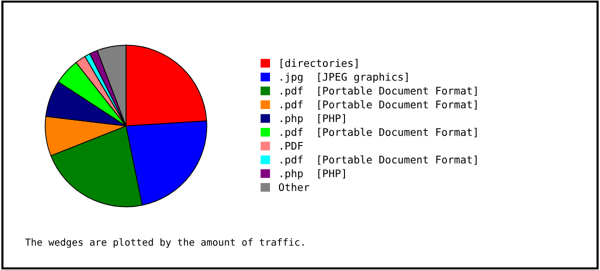  Describe the element at coordinates (344, 77) in the screenshot. I see `legend-label: .jpg [JPEG graphics]` at that location.